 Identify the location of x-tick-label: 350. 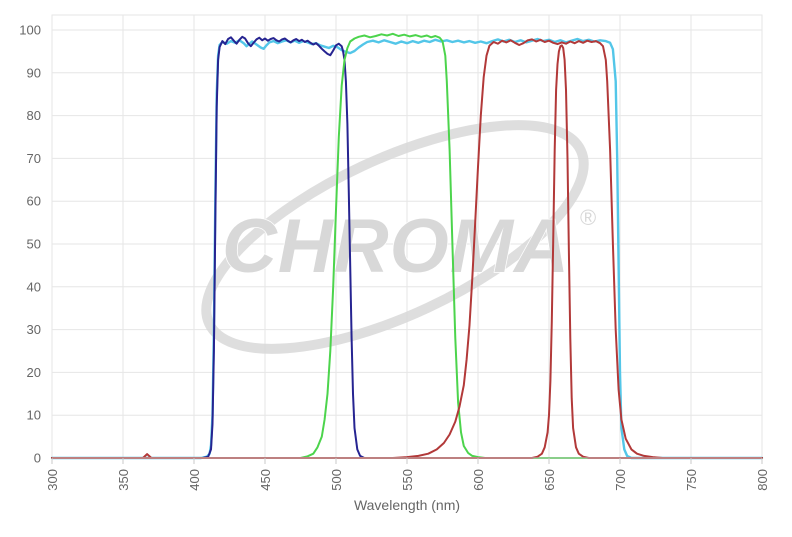
(123, 480).